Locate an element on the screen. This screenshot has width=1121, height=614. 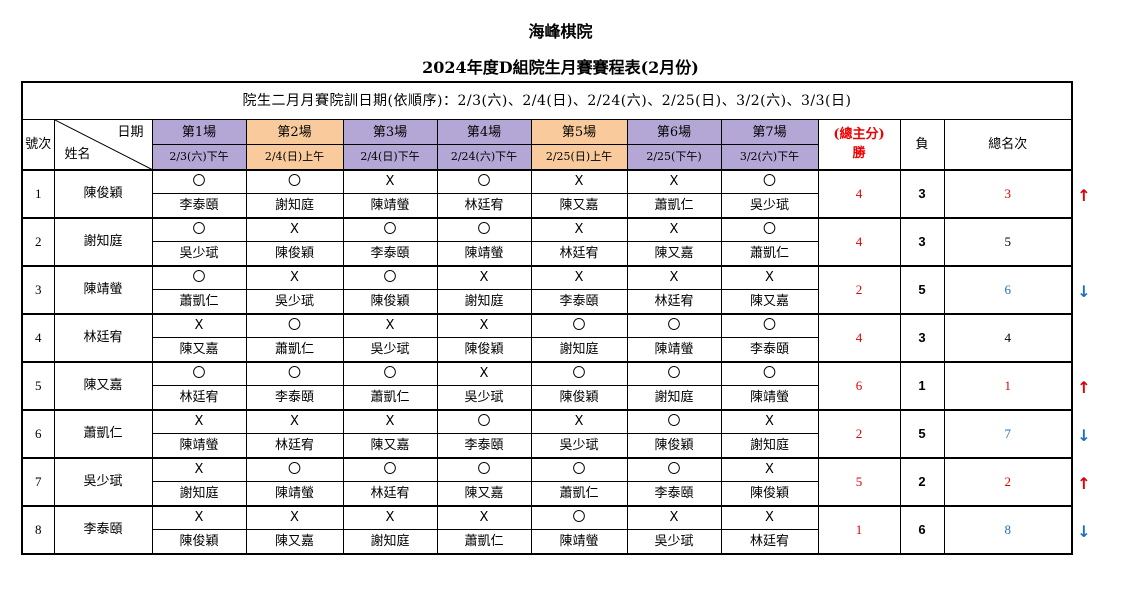
player-row: 8 李泰頤 X X X X 〇 X X 1 6 8 is located at coordinates (547, 529).